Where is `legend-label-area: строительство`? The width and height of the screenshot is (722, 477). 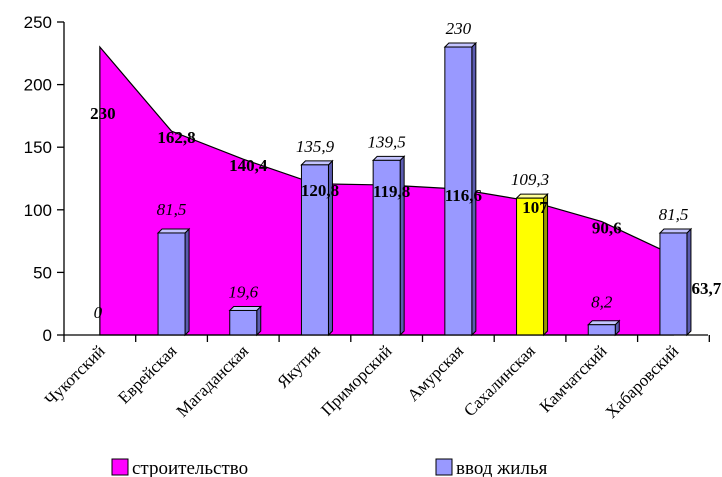
legend-label-area: строительство is located at coordinates (190, 467).